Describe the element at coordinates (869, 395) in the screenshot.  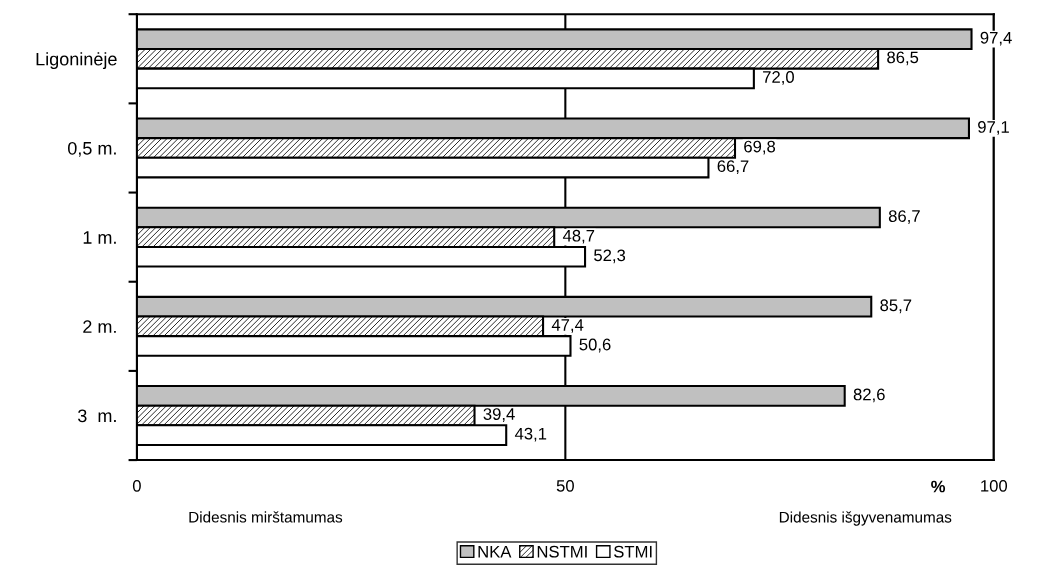
I see `data-label: 82,6` at that location.